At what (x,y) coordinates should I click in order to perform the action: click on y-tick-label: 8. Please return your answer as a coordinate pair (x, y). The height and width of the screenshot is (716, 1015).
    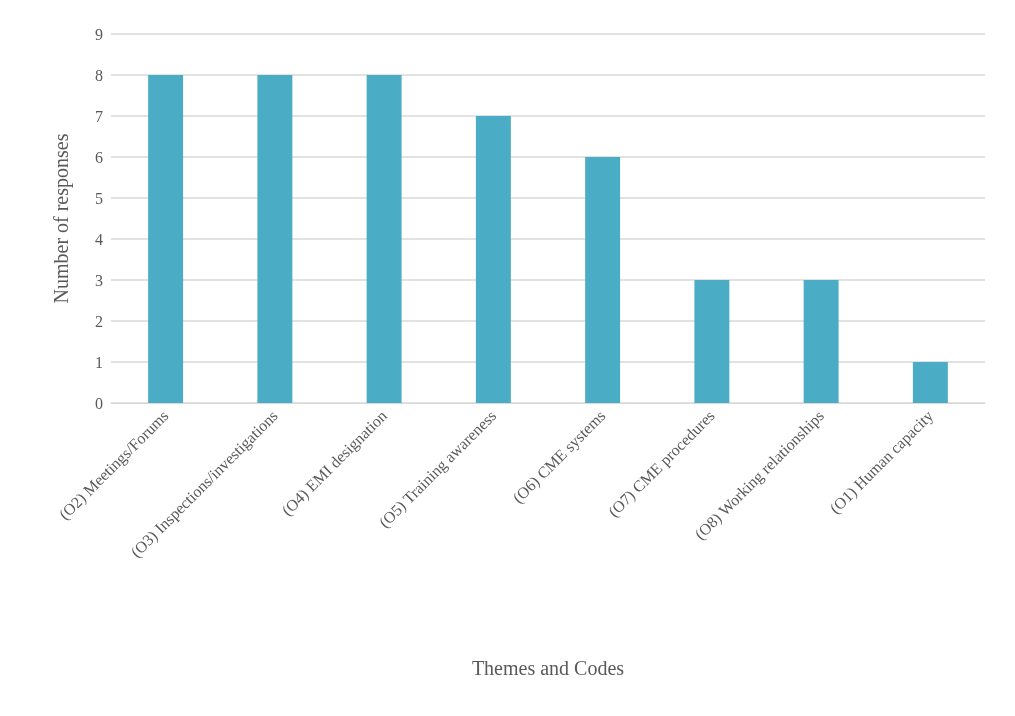
    Looking at the image, I should click on (99, 75).